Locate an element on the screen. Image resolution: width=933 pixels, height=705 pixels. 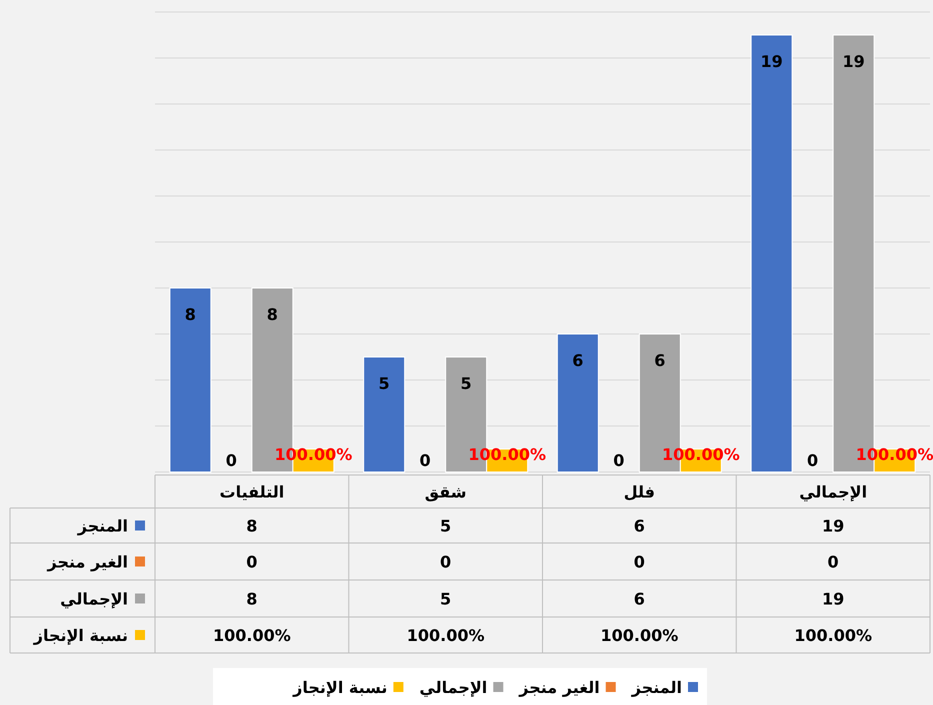
legend-label: نسبة الإنجاز is located at coordinates (340, 687).